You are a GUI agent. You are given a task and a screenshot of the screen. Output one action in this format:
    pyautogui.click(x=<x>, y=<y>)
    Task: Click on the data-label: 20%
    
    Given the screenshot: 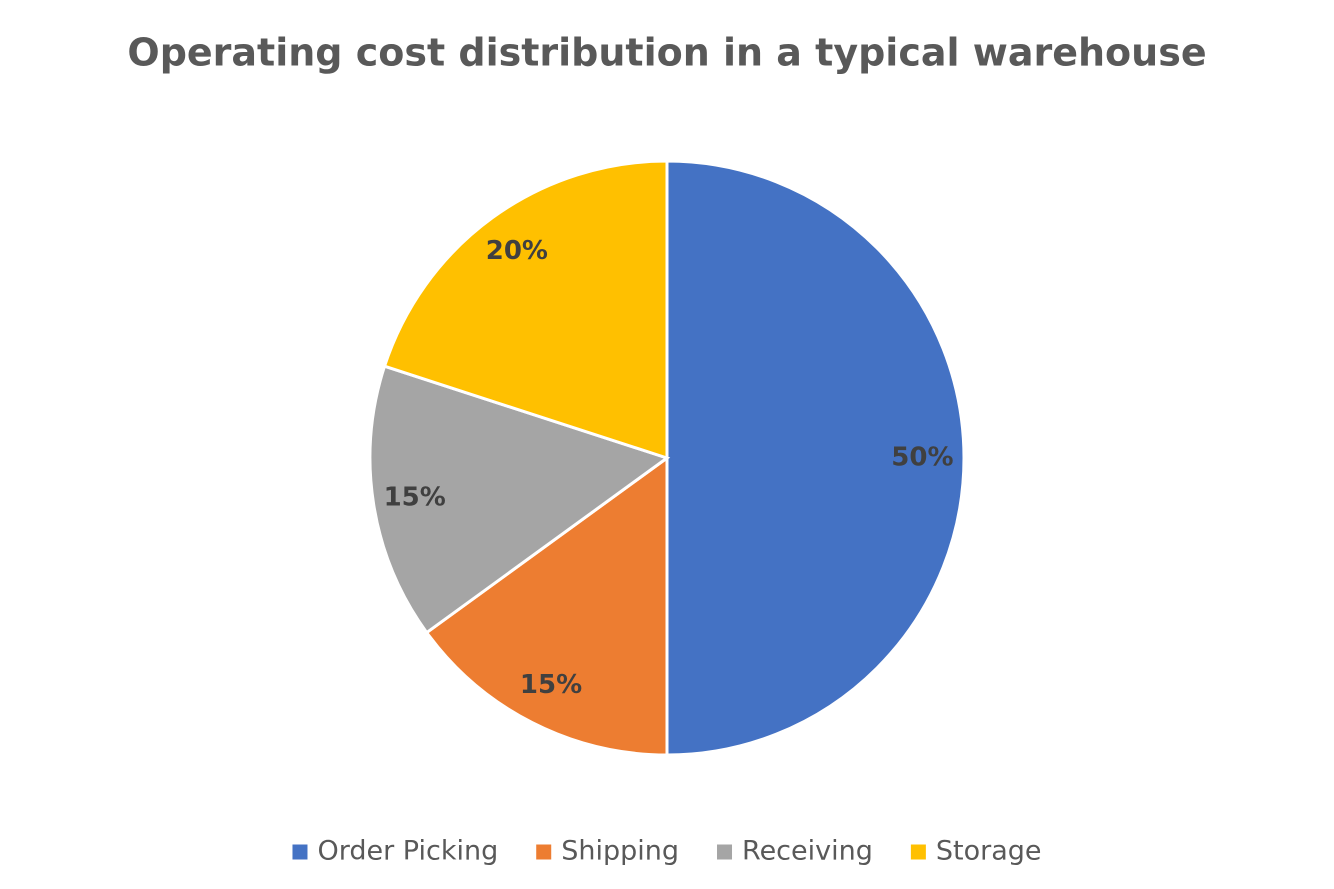 What is the action you would take?
    pyautogui.click(x=517, y=251)
    